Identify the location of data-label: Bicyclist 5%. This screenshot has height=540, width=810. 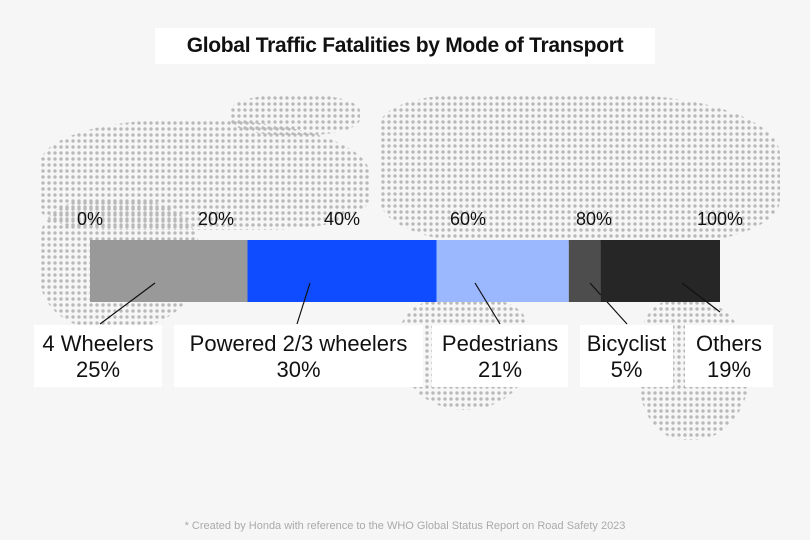
(626, 356).